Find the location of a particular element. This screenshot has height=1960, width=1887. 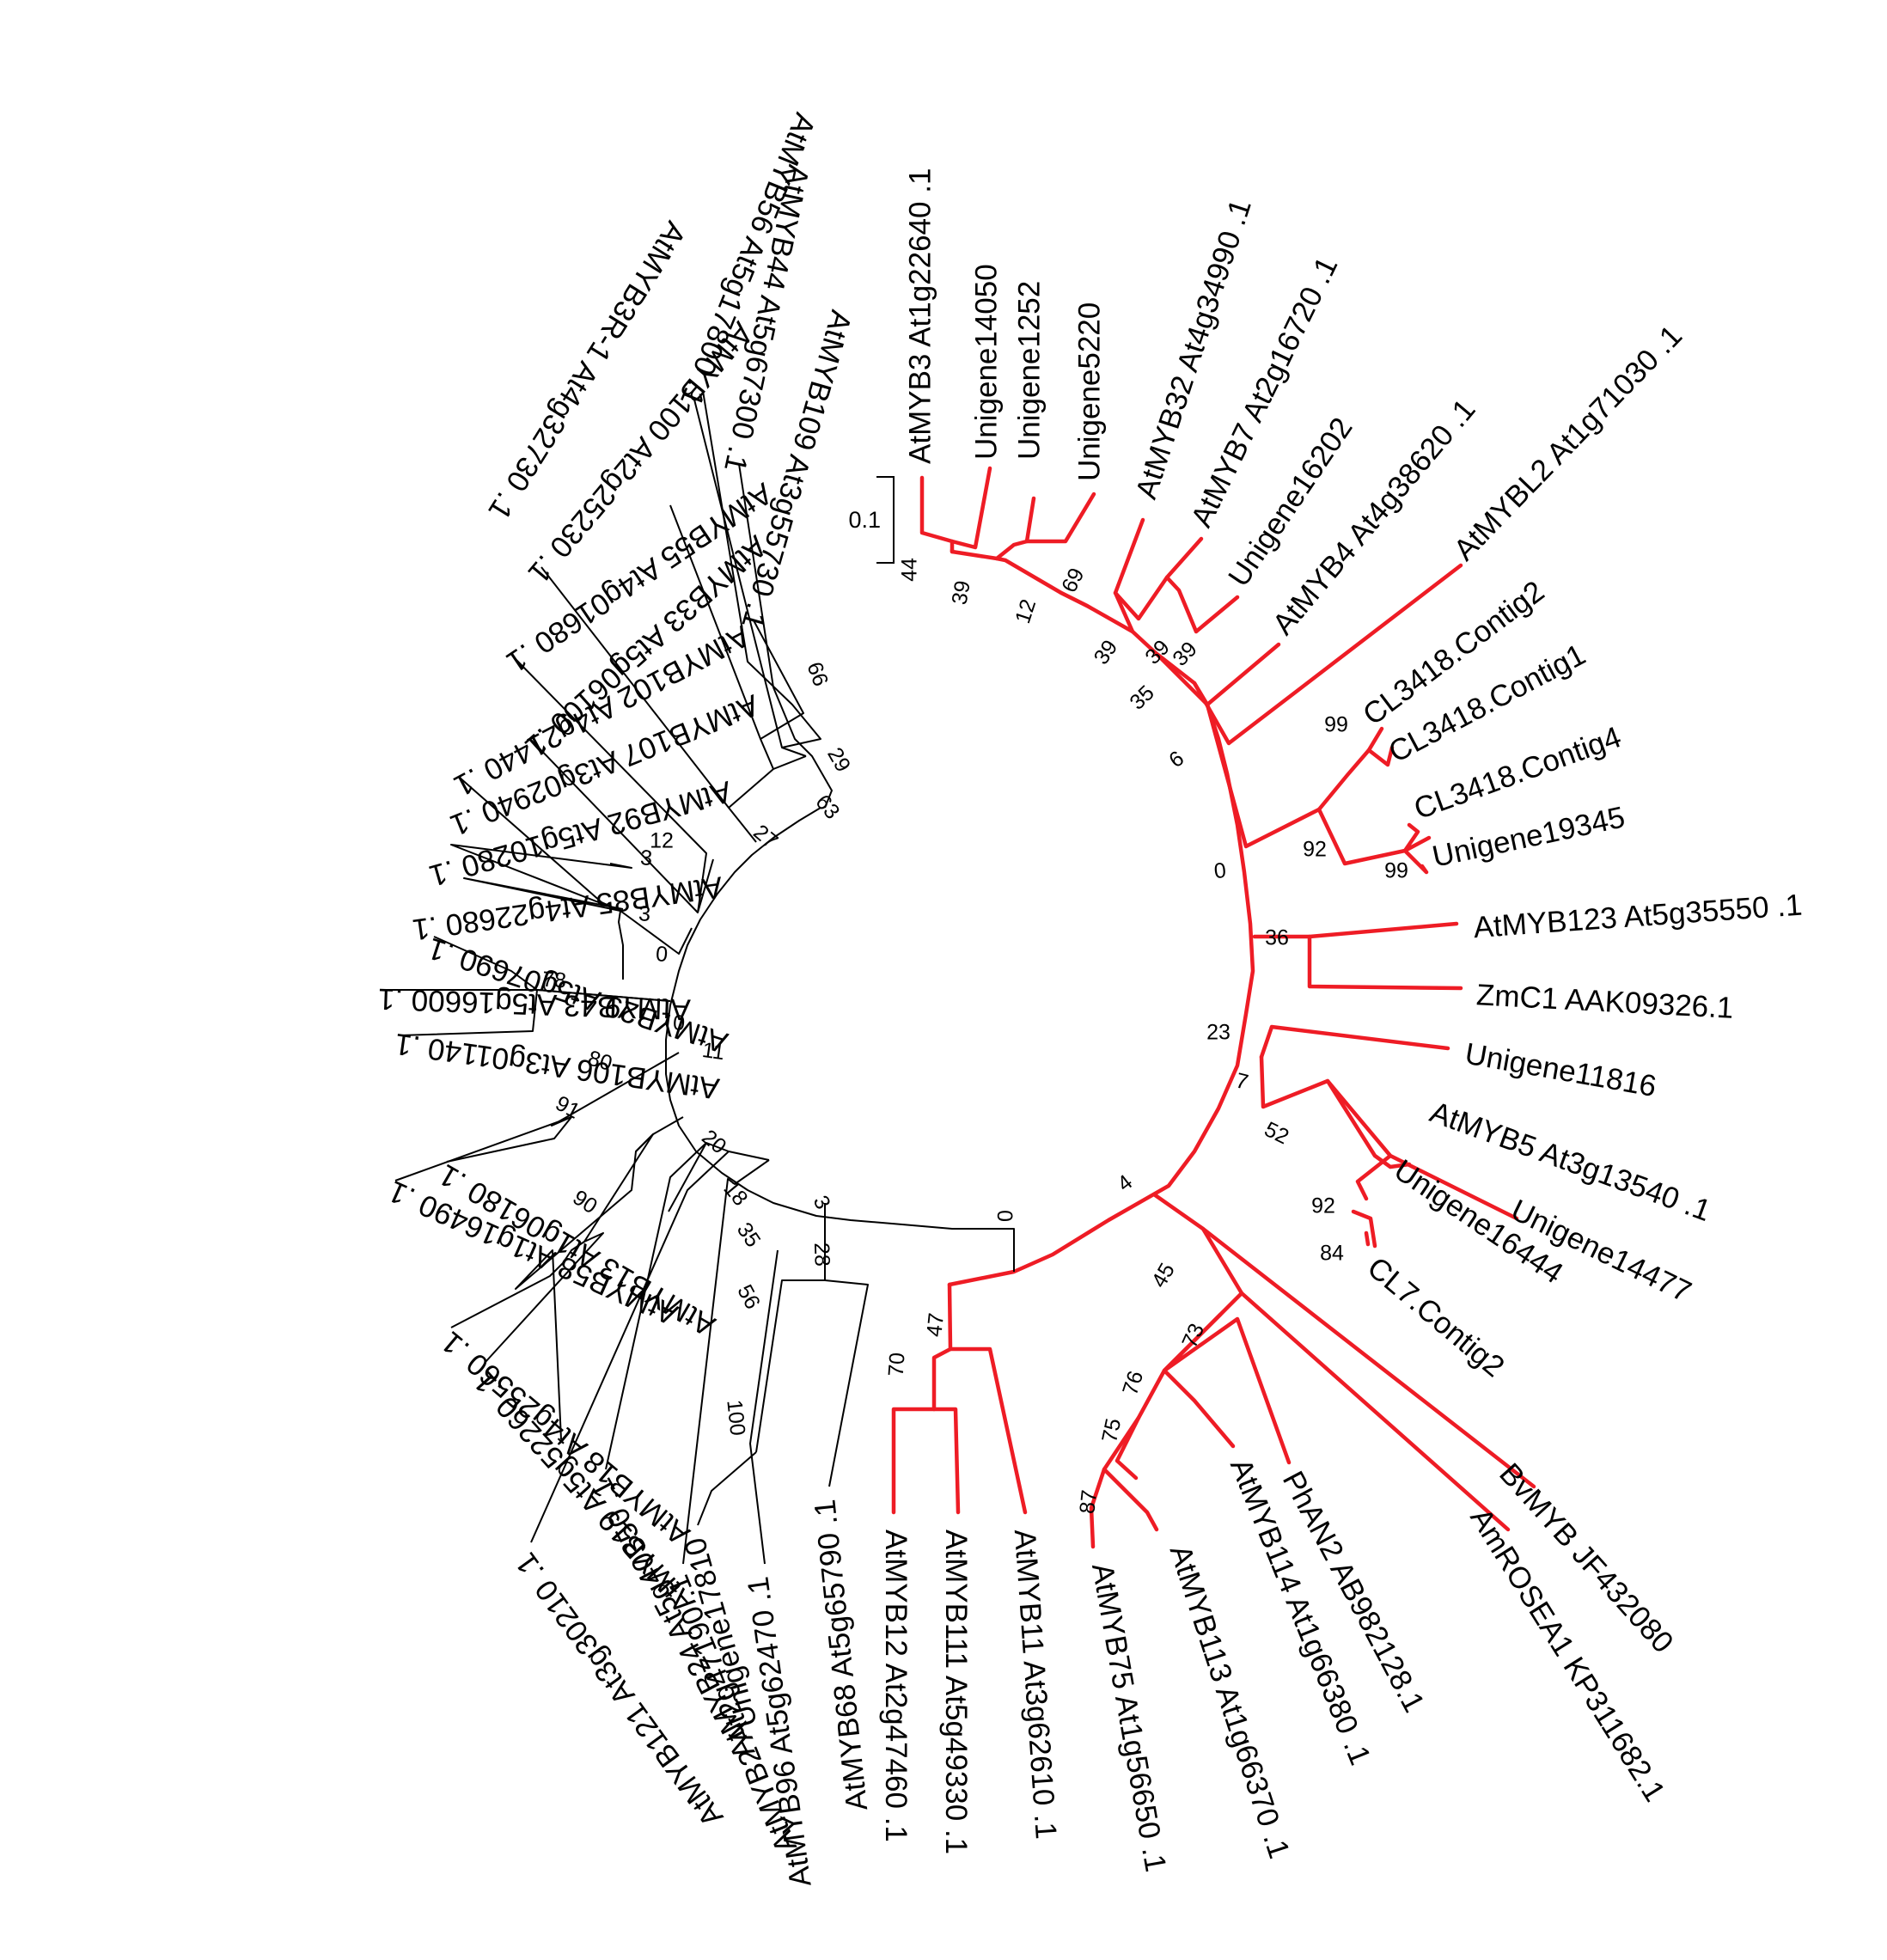

bootstrap-value: 29 is located at coordinates (838, 760).